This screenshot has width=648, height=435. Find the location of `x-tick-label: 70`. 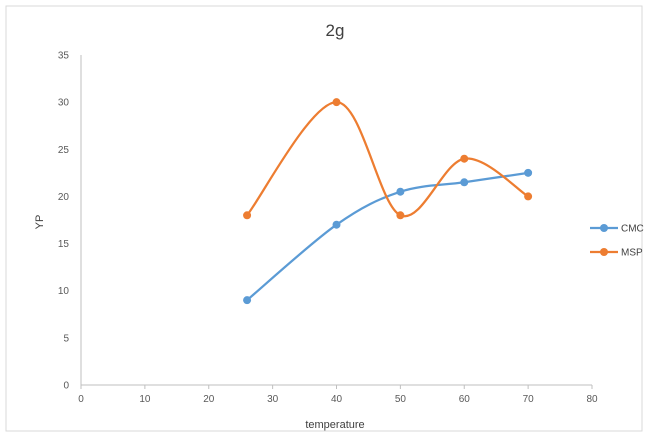

x-tick-label: 70 is located at coordinates (529, 399).